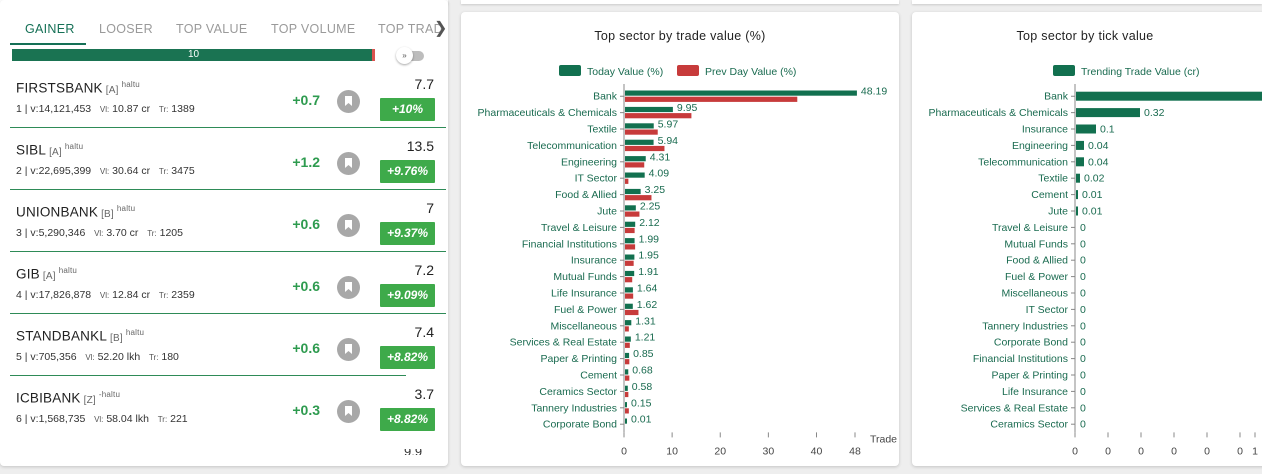 This screenshot has height=474, width=1262. I want to click on legend-trending: Trending Trade Value (cr), so click(1126, 71).